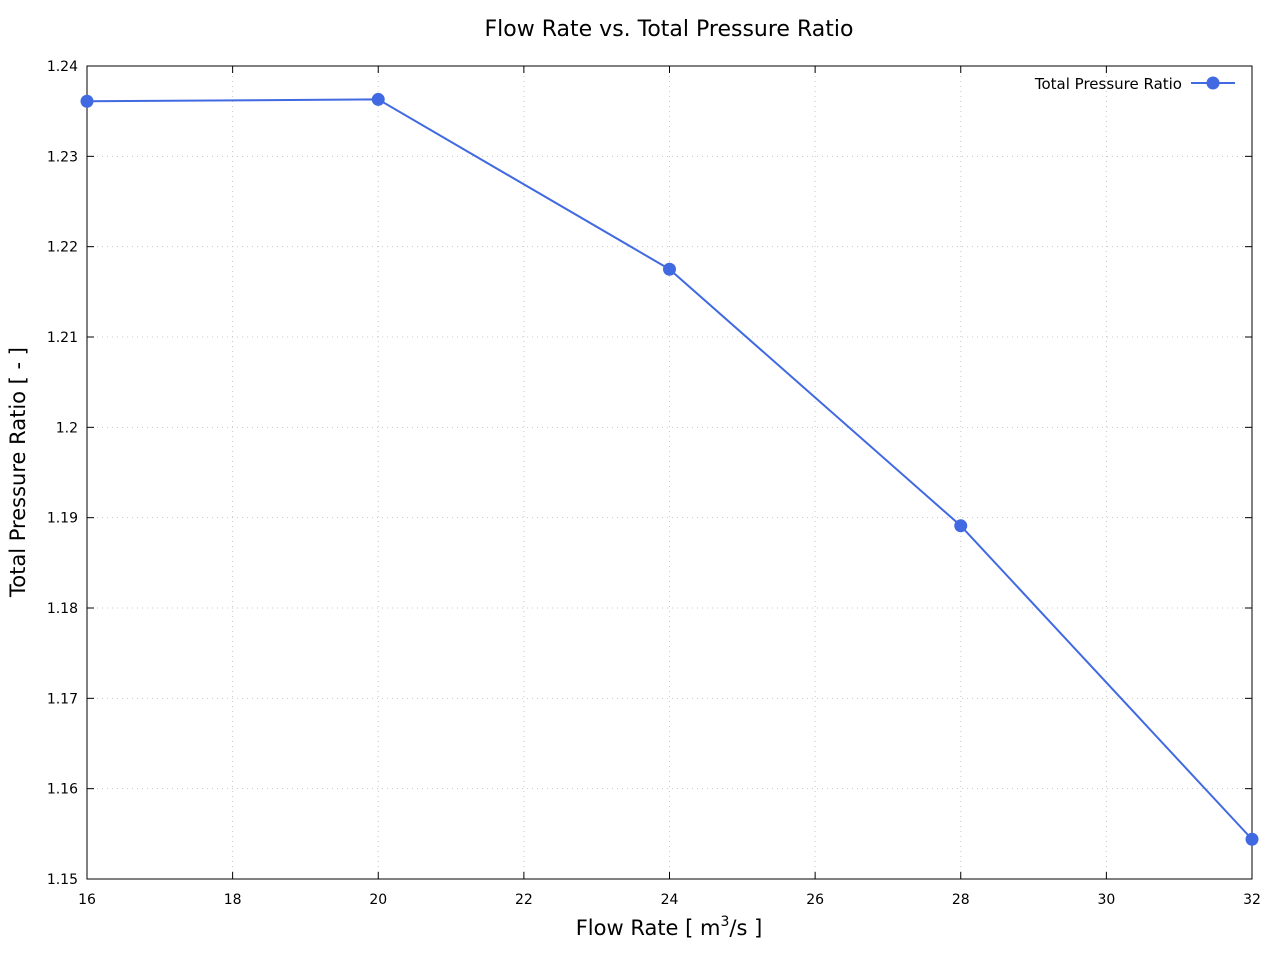  What do you see at coordinates (62, 473) in the screenshot?
I see `y-tick-labels: 1.15 1.16 1.17 1.18 1.19 1.2 1.21 1.22 1.23 1.24` at bounding box center [62, 473].